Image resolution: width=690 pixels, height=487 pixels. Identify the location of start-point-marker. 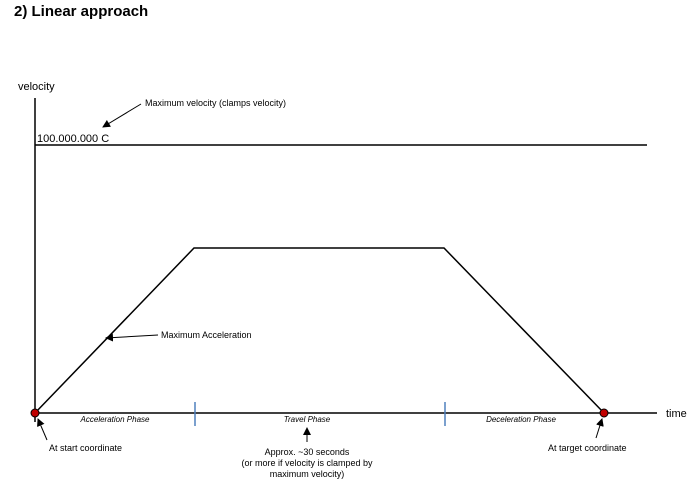
(35, 413).